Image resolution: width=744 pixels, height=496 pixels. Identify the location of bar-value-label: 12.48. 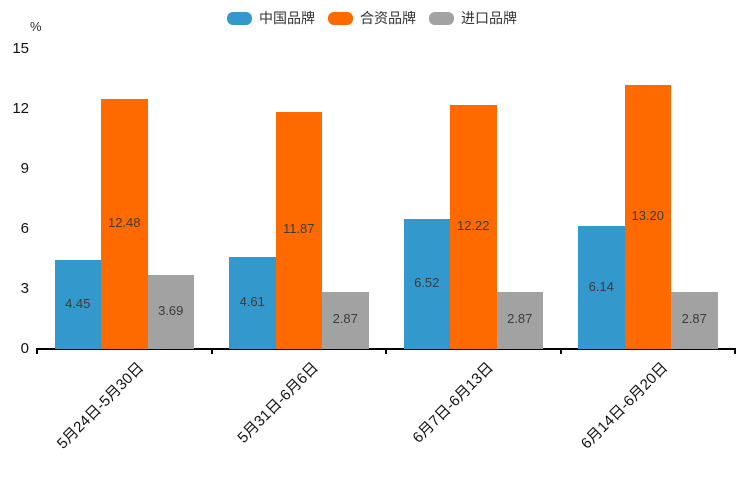
(124, 223).